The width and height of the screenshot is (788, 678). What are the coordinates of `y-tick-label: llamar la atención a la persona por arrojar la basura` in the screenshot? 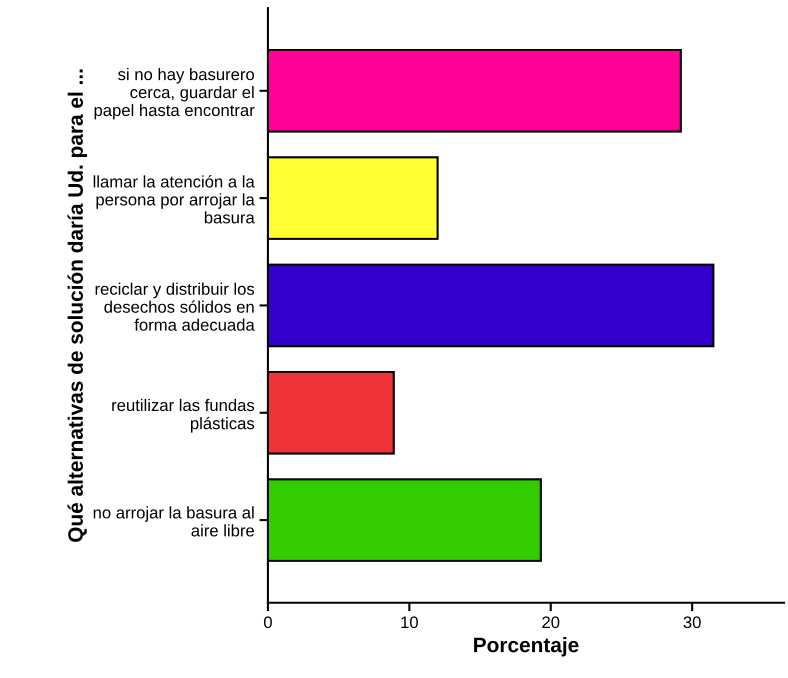 It's located at (174, 199).